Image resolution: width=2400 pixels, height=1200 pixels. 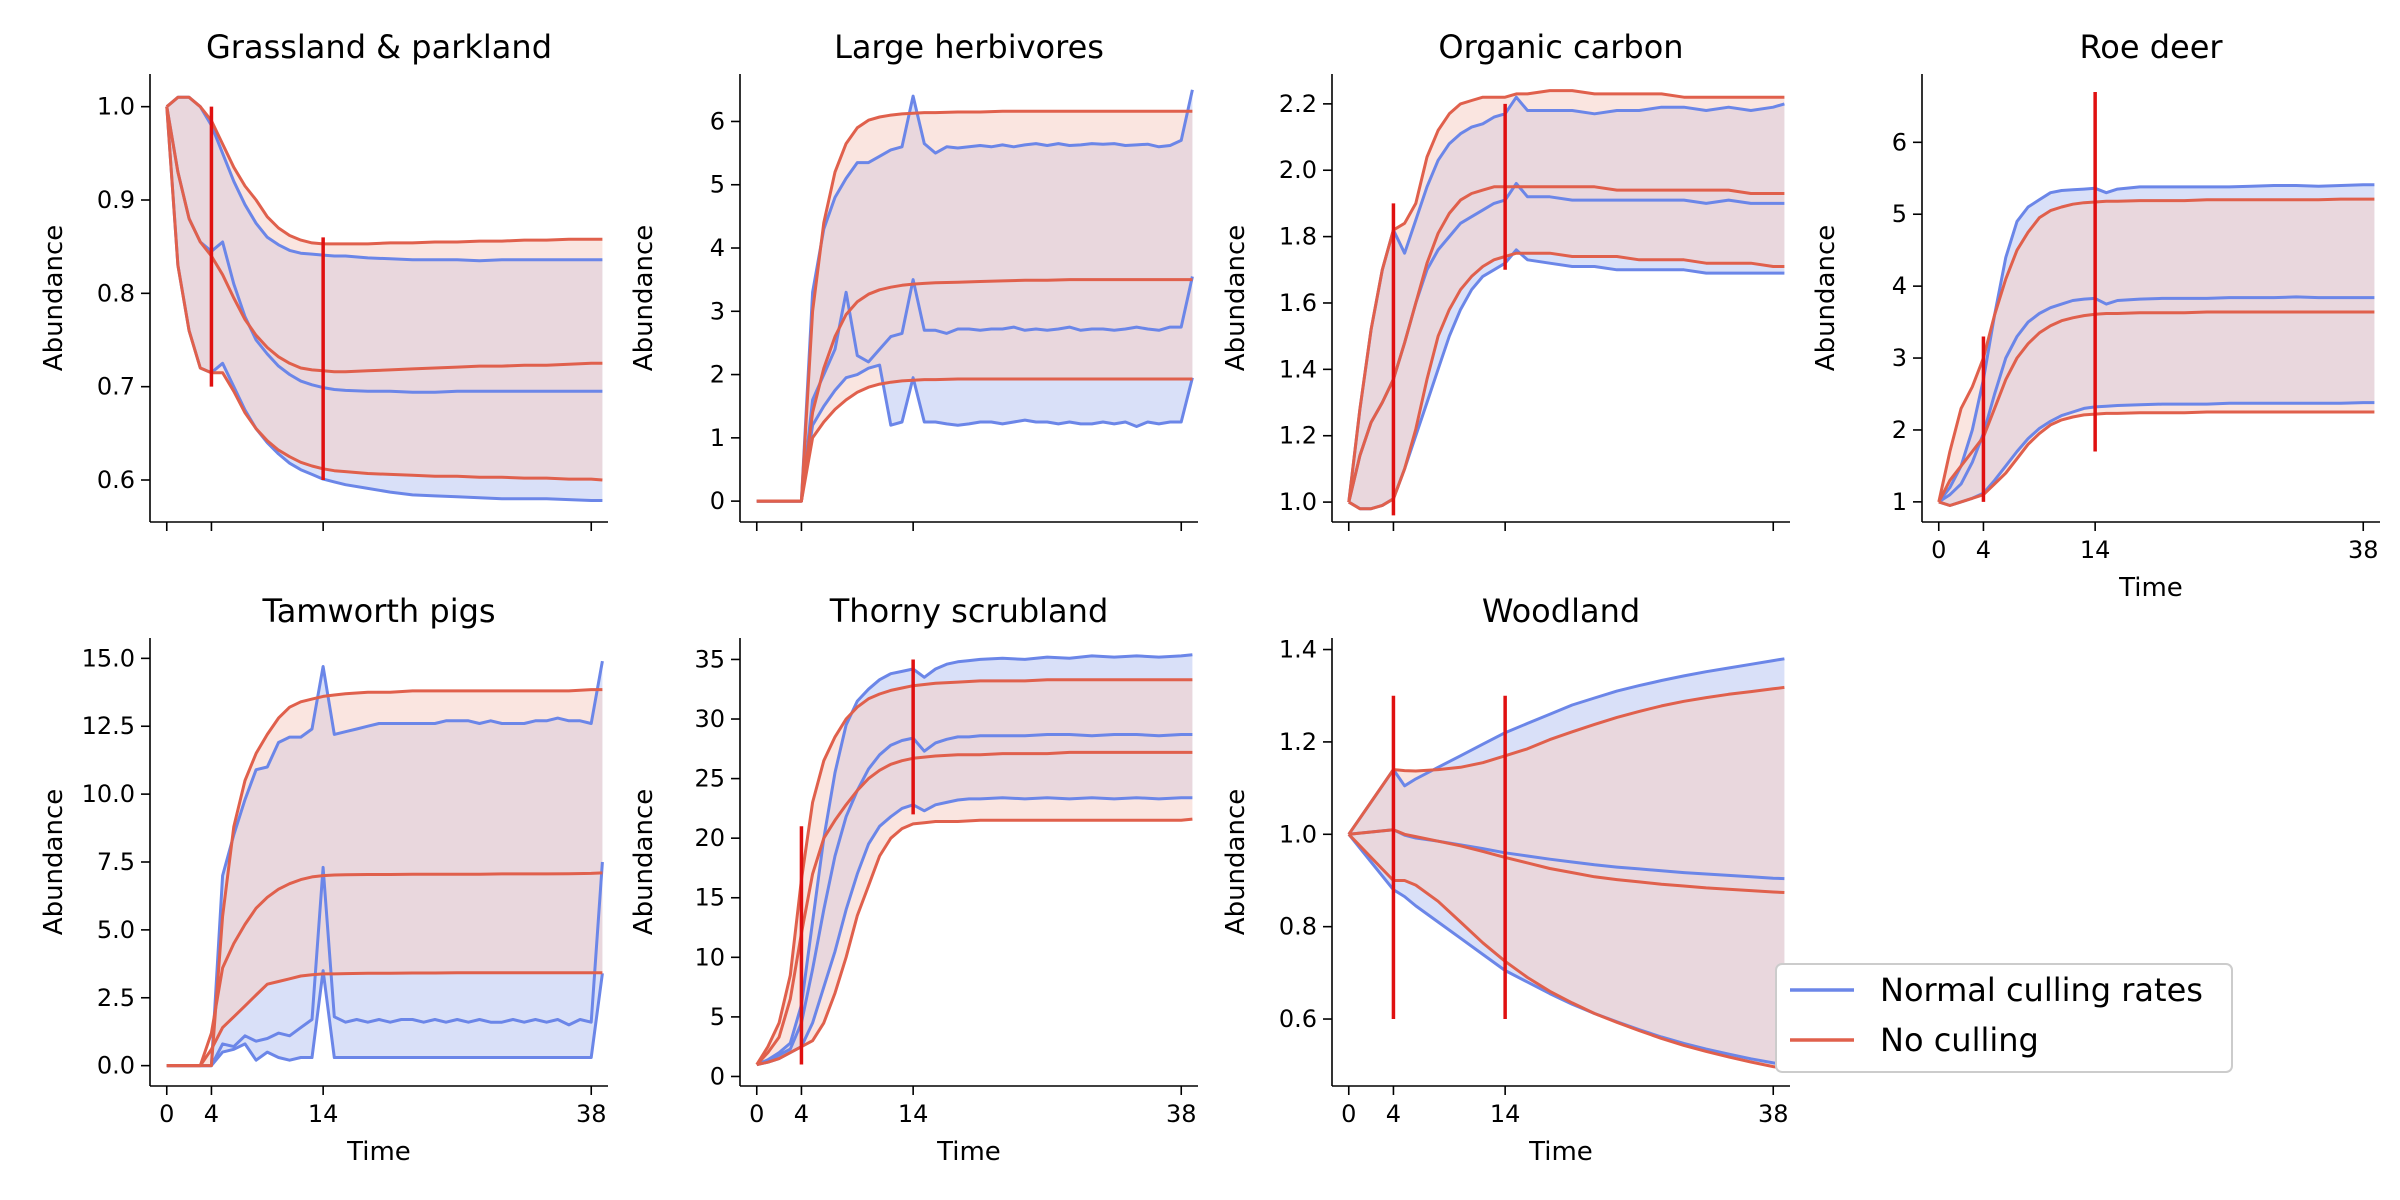 I want to click on y-tick-label: 2.5, so click(x=116, y=998).